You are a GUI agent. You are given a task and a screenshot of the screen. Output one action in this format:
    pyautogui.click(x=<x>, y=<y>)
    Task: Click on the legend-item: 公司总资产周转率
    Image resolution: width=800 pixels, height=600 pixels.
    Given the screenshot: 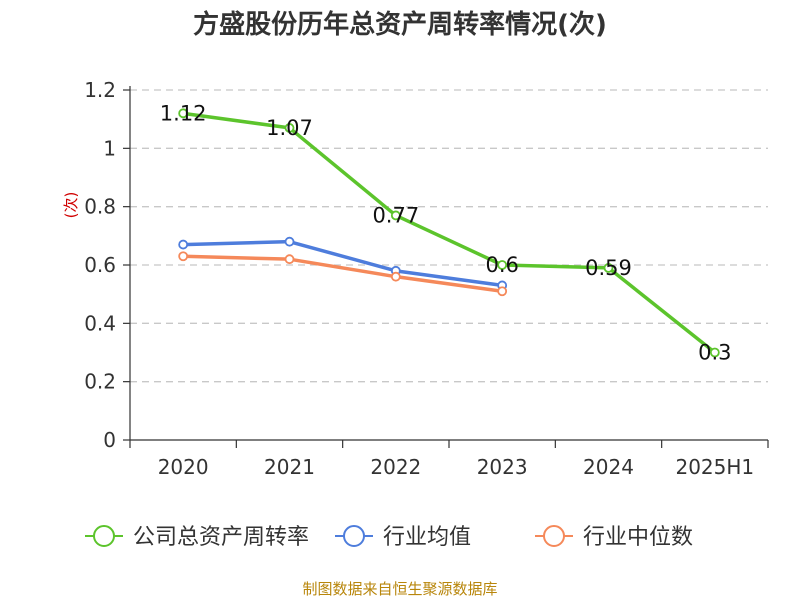 What is the action you would take?
    pyautogui.click(x=197, y=537)
    